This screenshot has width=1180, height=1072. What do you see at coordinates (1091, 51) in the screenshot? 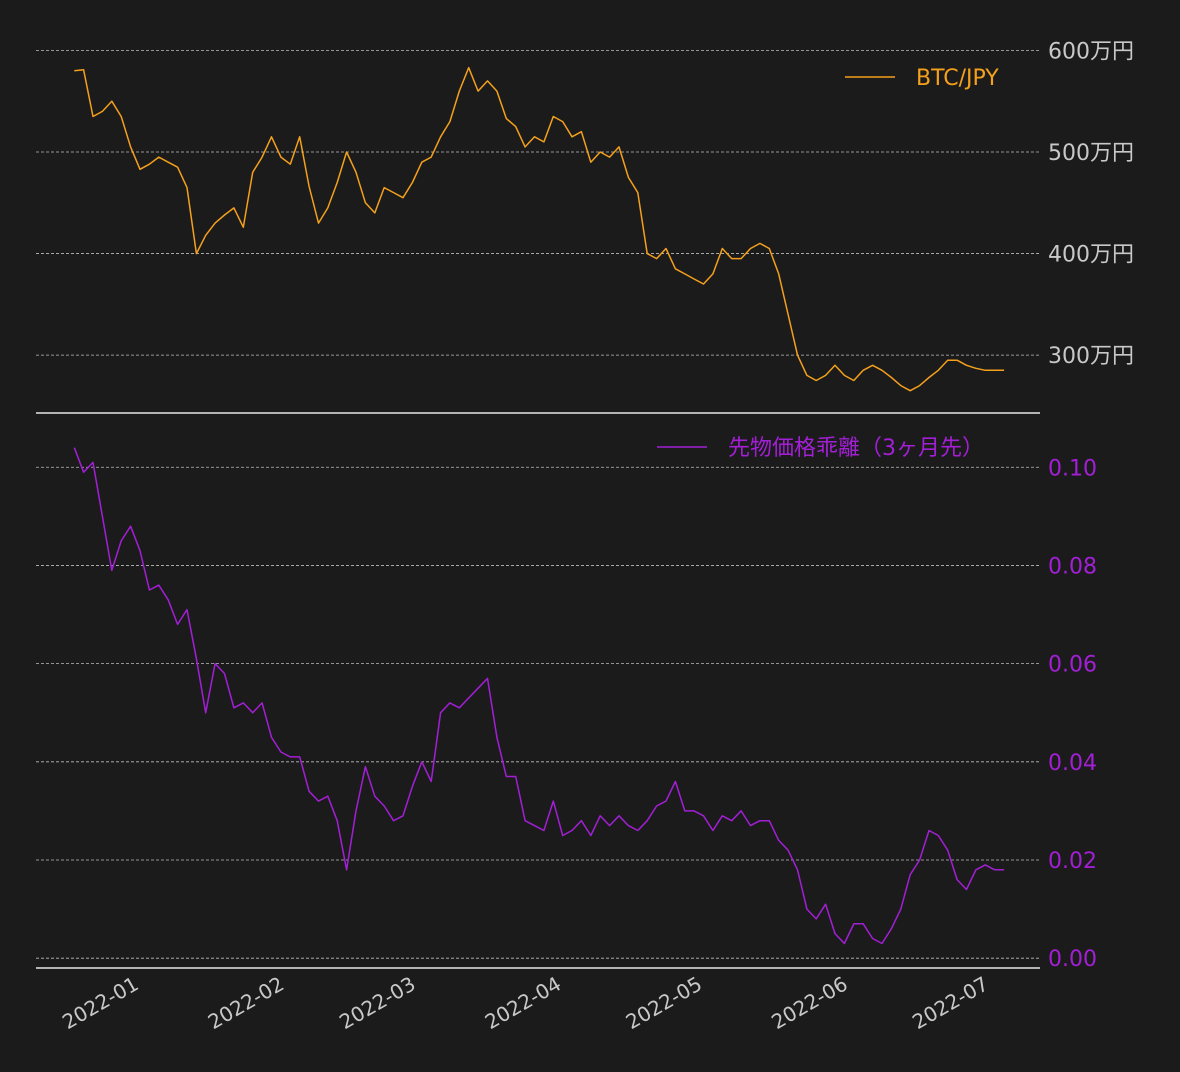
I see `price-y-tick-label: 600万円` at bounding box center [1091, 51].